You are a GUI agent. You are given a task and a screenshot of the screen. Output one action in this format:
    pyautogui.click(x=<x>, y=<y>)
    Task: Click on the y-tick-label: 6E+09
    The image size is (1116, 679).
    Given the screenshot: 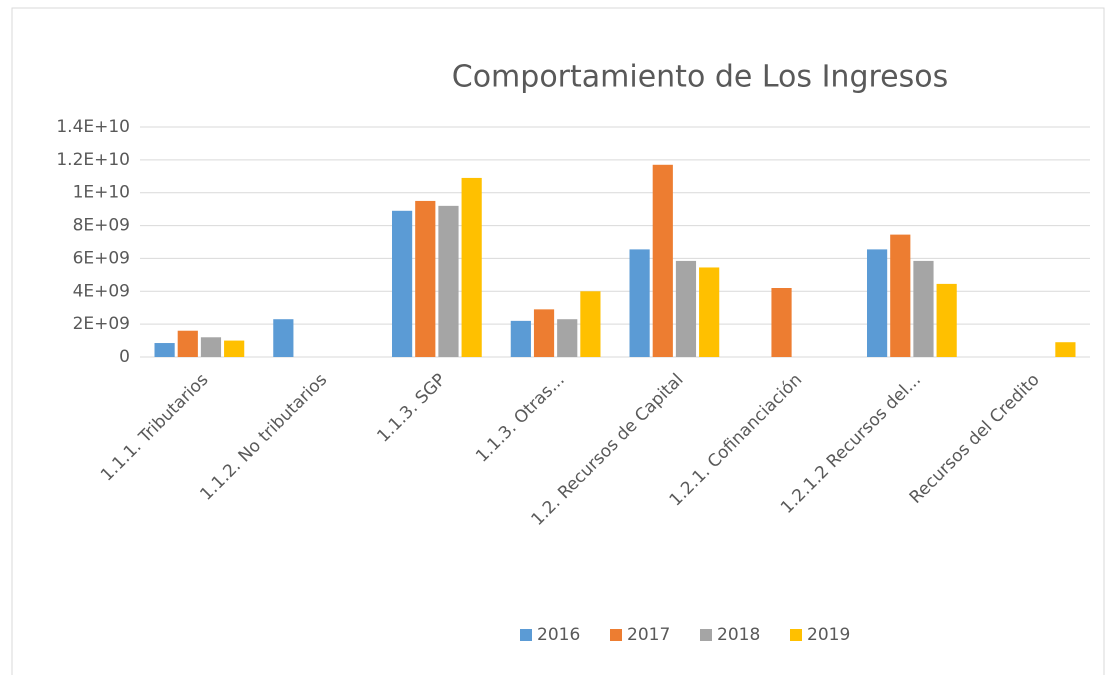 What is the action you would take?
    pyautogui.click(x=101, y=258)
    